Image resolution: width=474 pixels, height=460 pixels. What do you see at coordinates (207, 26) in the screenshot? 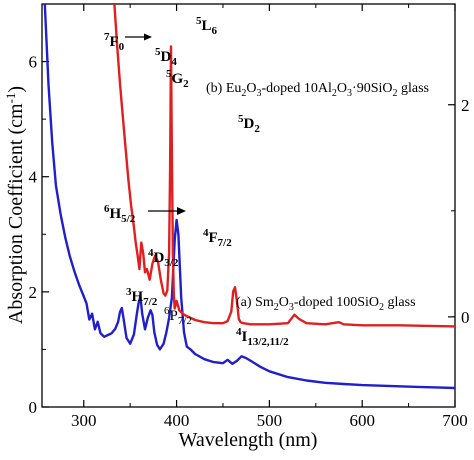
I see `label-5l6: 5L6` at bounding box center [207, 26].